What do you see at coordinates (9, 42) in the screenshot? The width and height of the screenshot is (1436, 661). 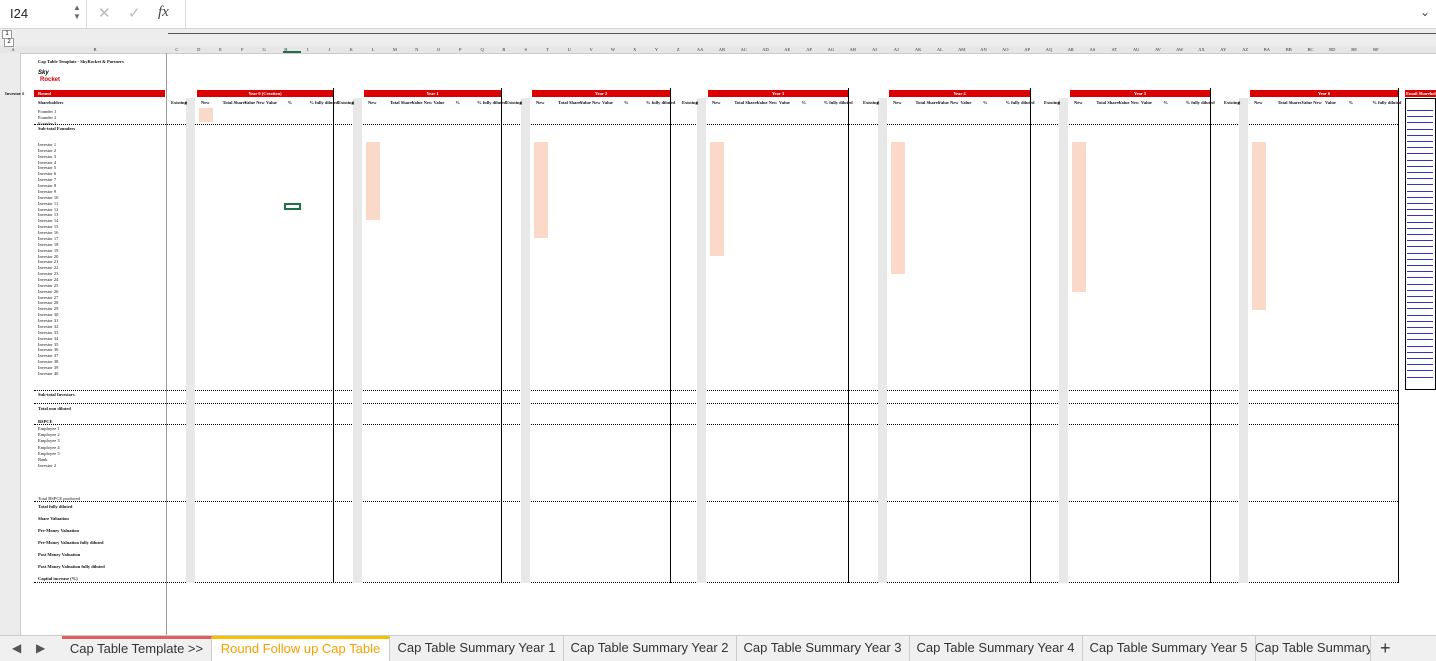 I see `outline-level: 2` at bounding box center [9, 42].